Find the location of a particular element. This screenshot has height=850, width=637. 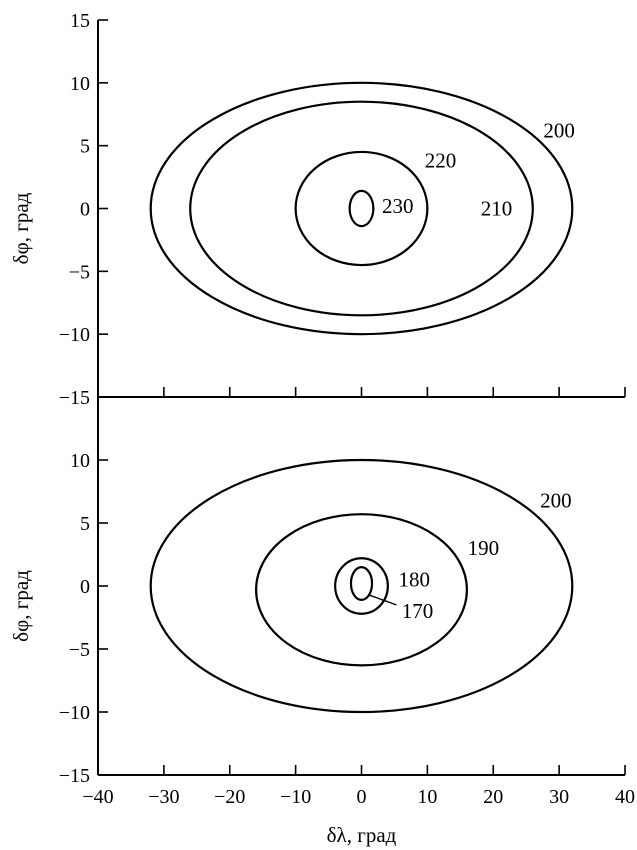

x-tick-label: 40 is located at coordinates (625, 797).